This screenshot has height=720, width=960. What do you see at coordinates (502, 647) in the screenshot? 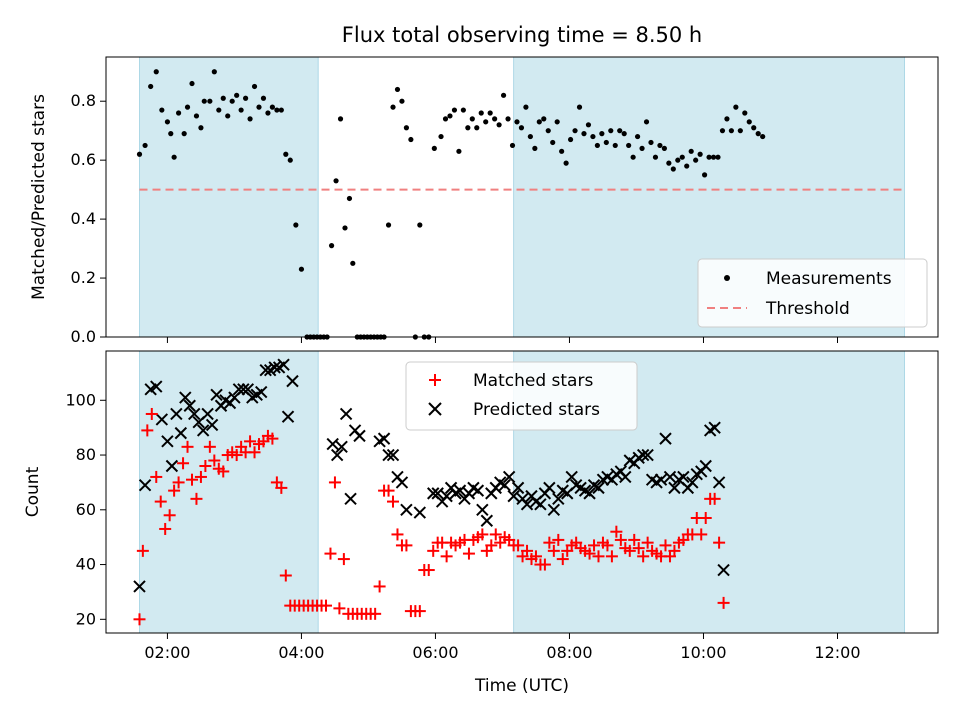
I see `bottom-x-ticks: 02:00 04:00 06:00 08:00 10:00 12:00` at bounding box center [502, 647].